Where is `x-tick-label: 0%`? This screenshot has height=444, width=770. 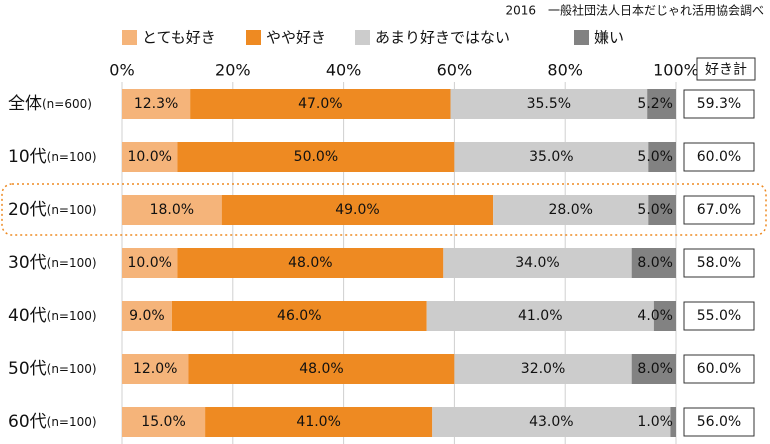
x-tick-label: 0% is located at coordinates (121, 70).